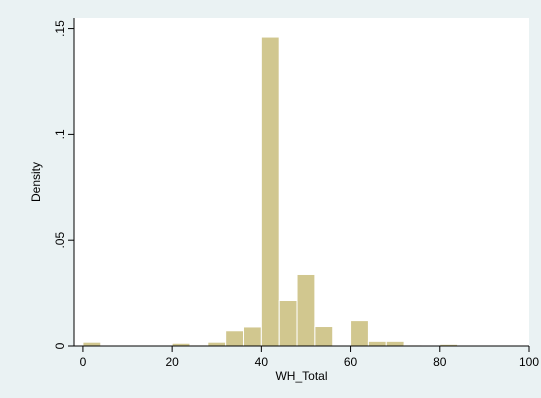 The image size is (541, 398). What do you see at coordinates (60, 240) in the screenshot?
I see `y-tick-label-1: .05` at bounding box center [60, 240].